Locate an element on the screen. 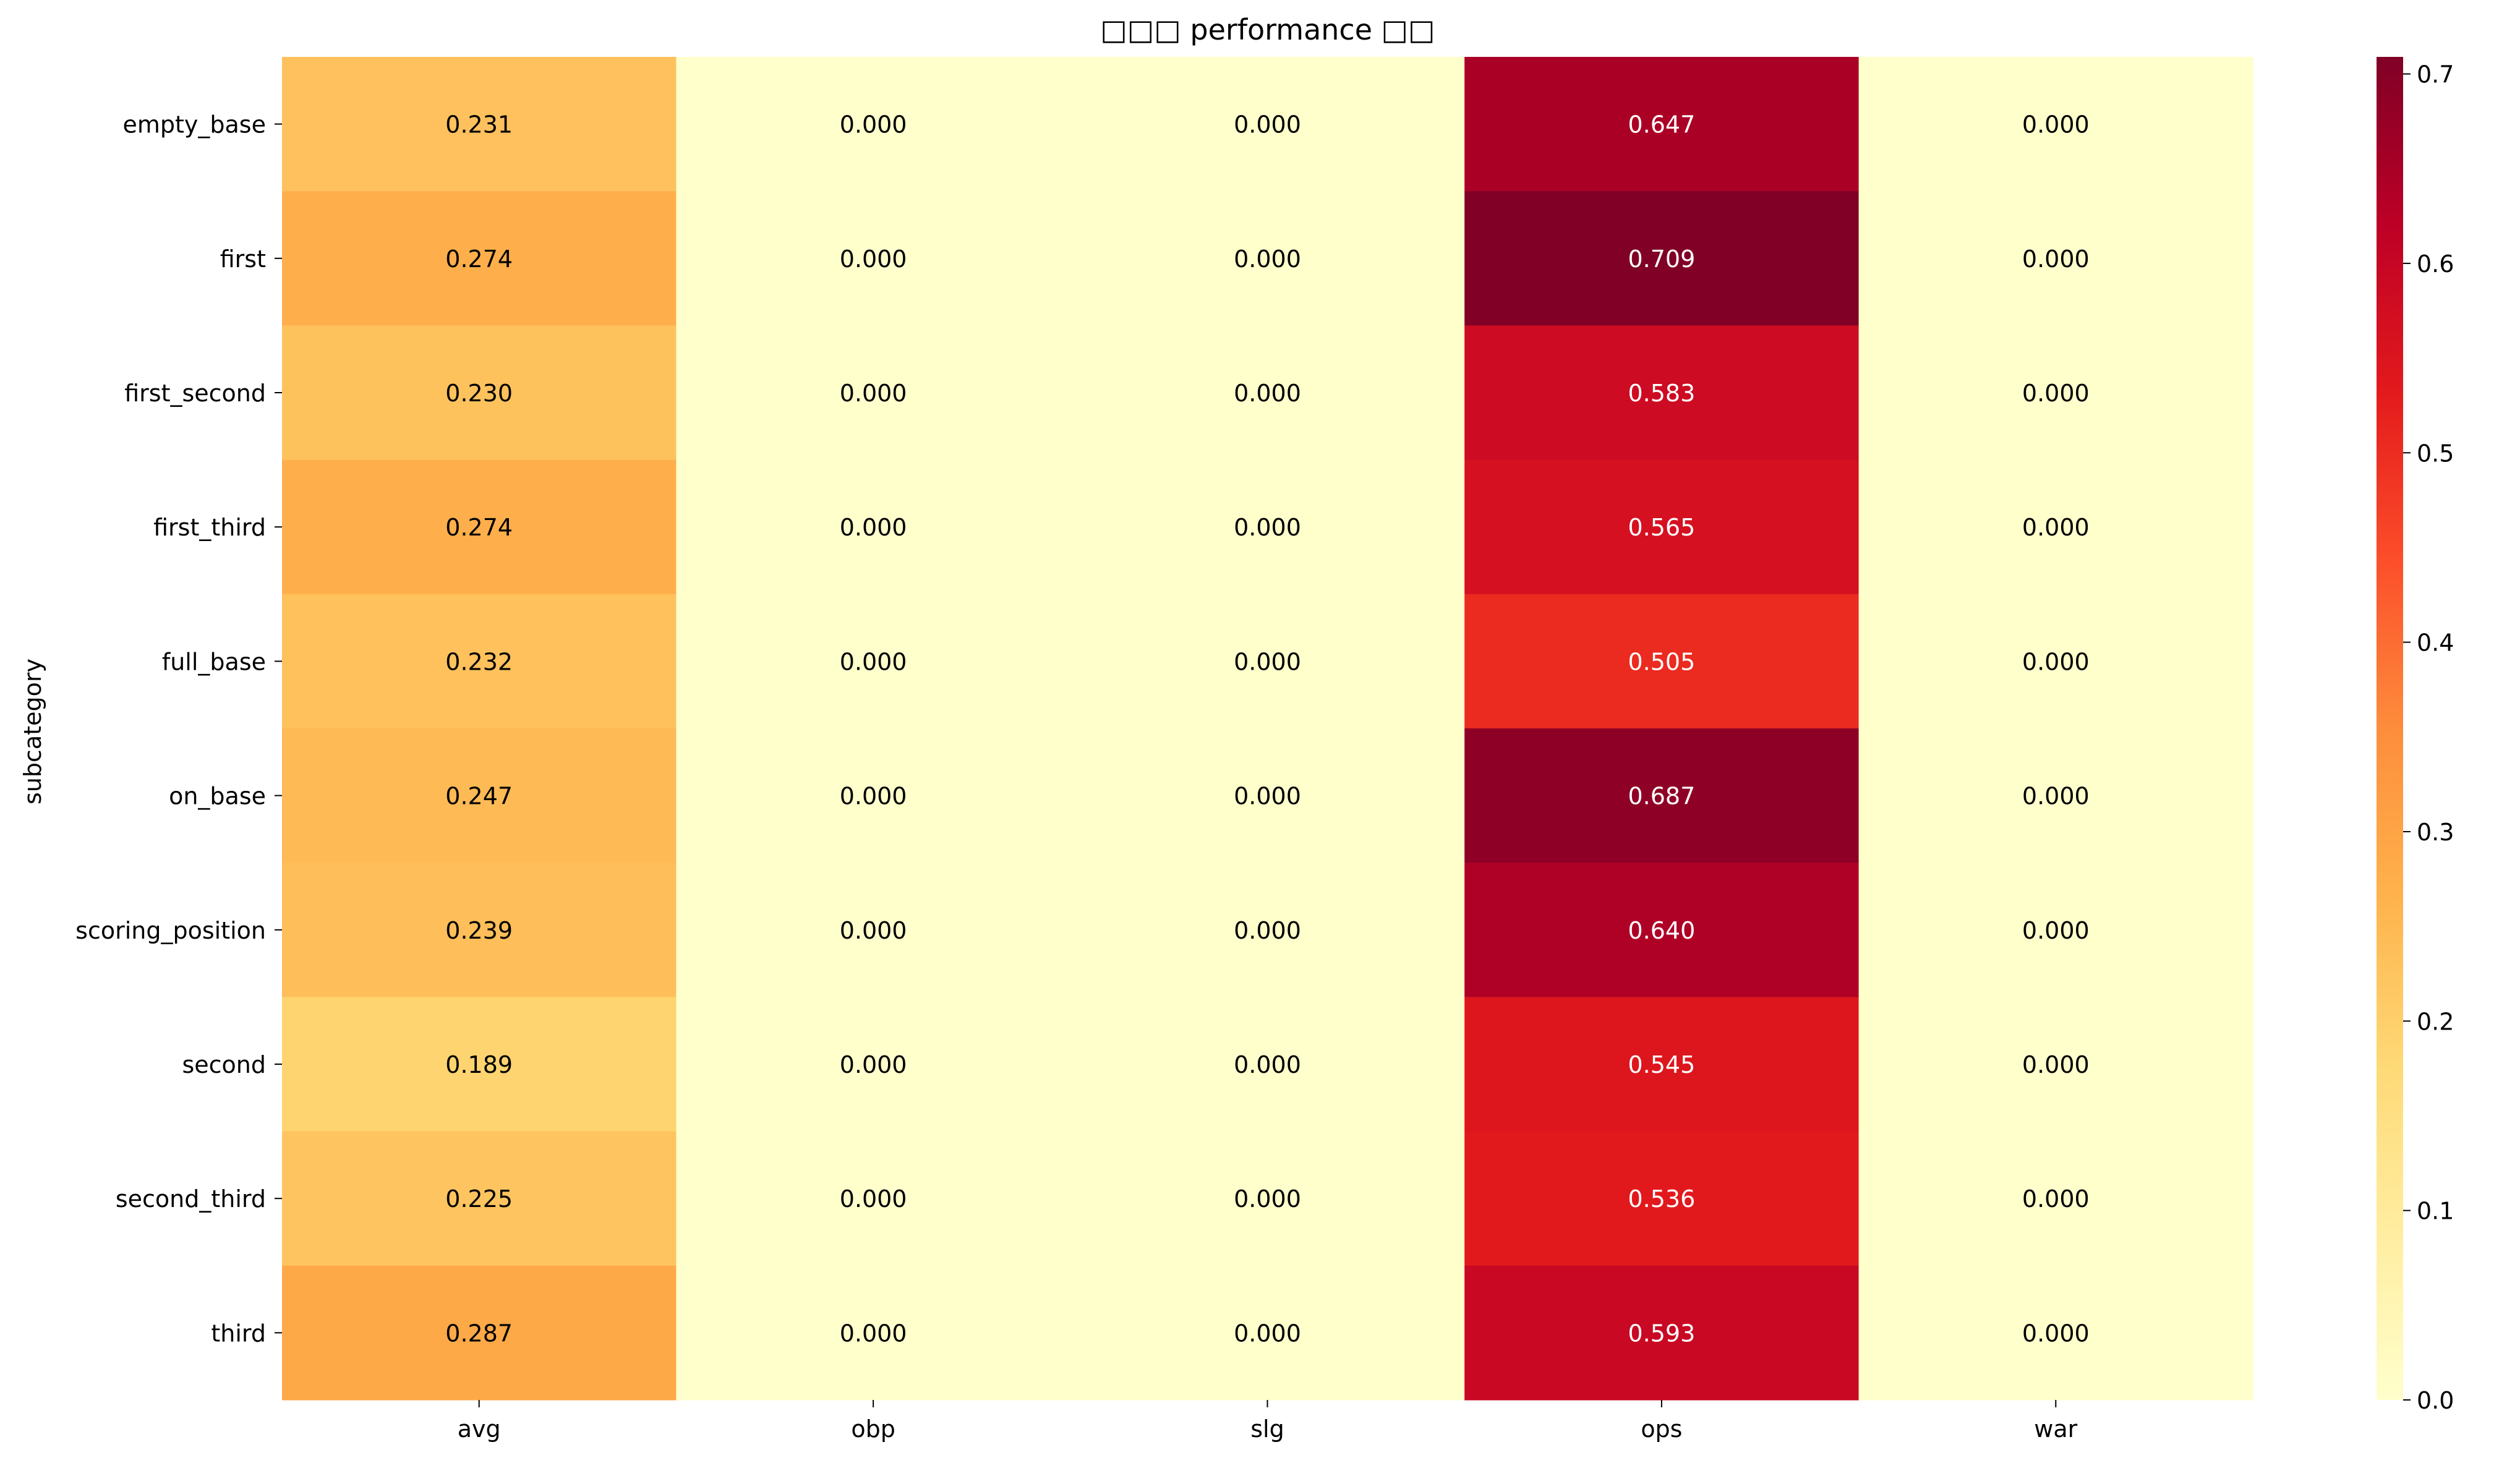 The width and height of the screenshot is (2520, 1463). cell-value-label: 0.225 is located at coordinates (479, 1199).